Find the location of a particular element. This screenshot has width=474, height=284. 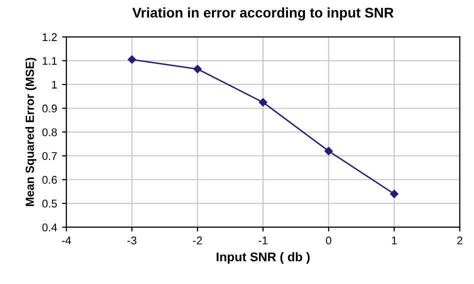

x-tick-label: 1 is located at coordinates (394, 240).